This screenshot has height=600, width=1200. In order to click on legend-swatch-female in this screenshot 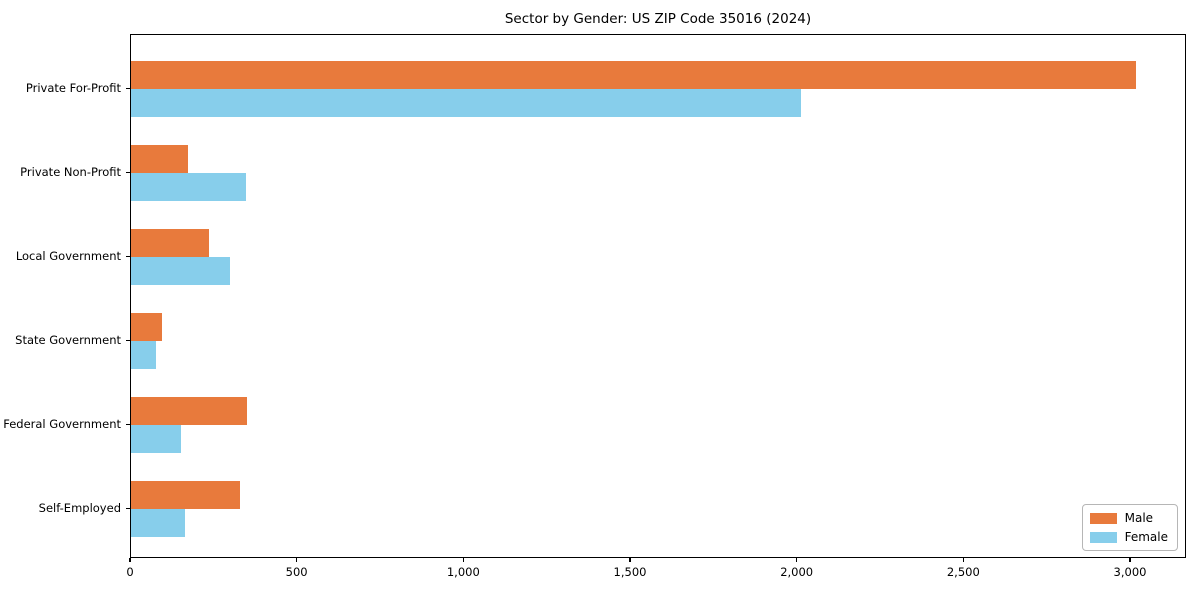, I will do `click(1103, 537)`.